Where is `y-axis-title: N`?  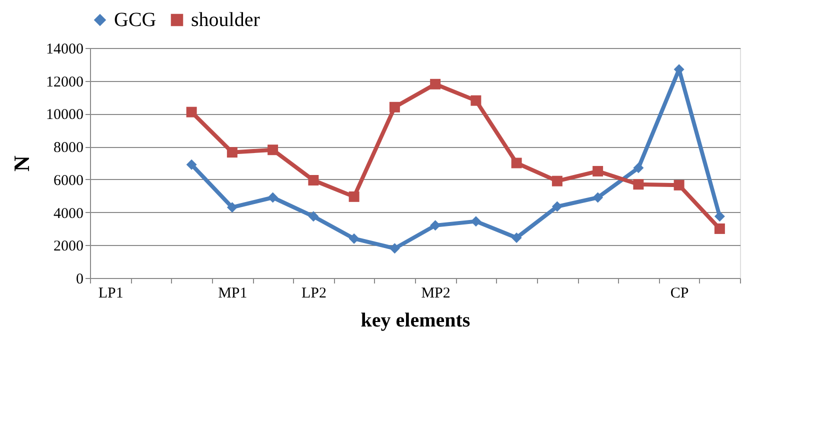 y-axis-title: N is located at coordinates (21, 163).